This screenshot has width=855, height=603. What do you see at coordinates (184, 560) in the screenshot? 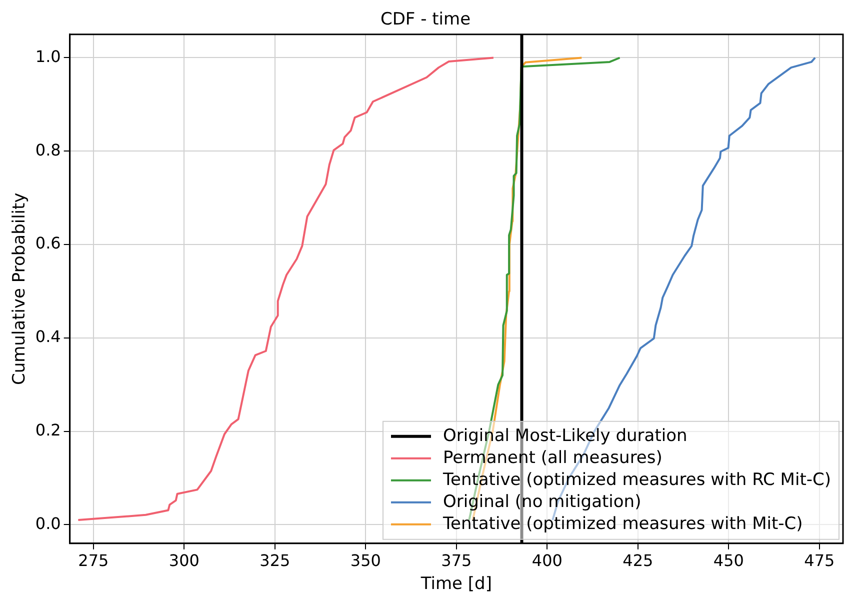
I see `x-tick-label: 300` at bounding box center [184, 560].